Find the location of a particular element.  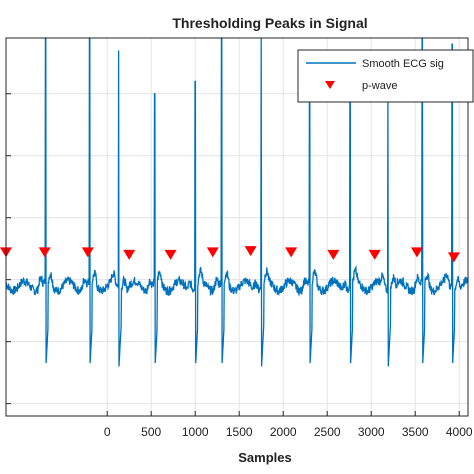

x-tick-label: 2000 is located at coordinates (283, 432).